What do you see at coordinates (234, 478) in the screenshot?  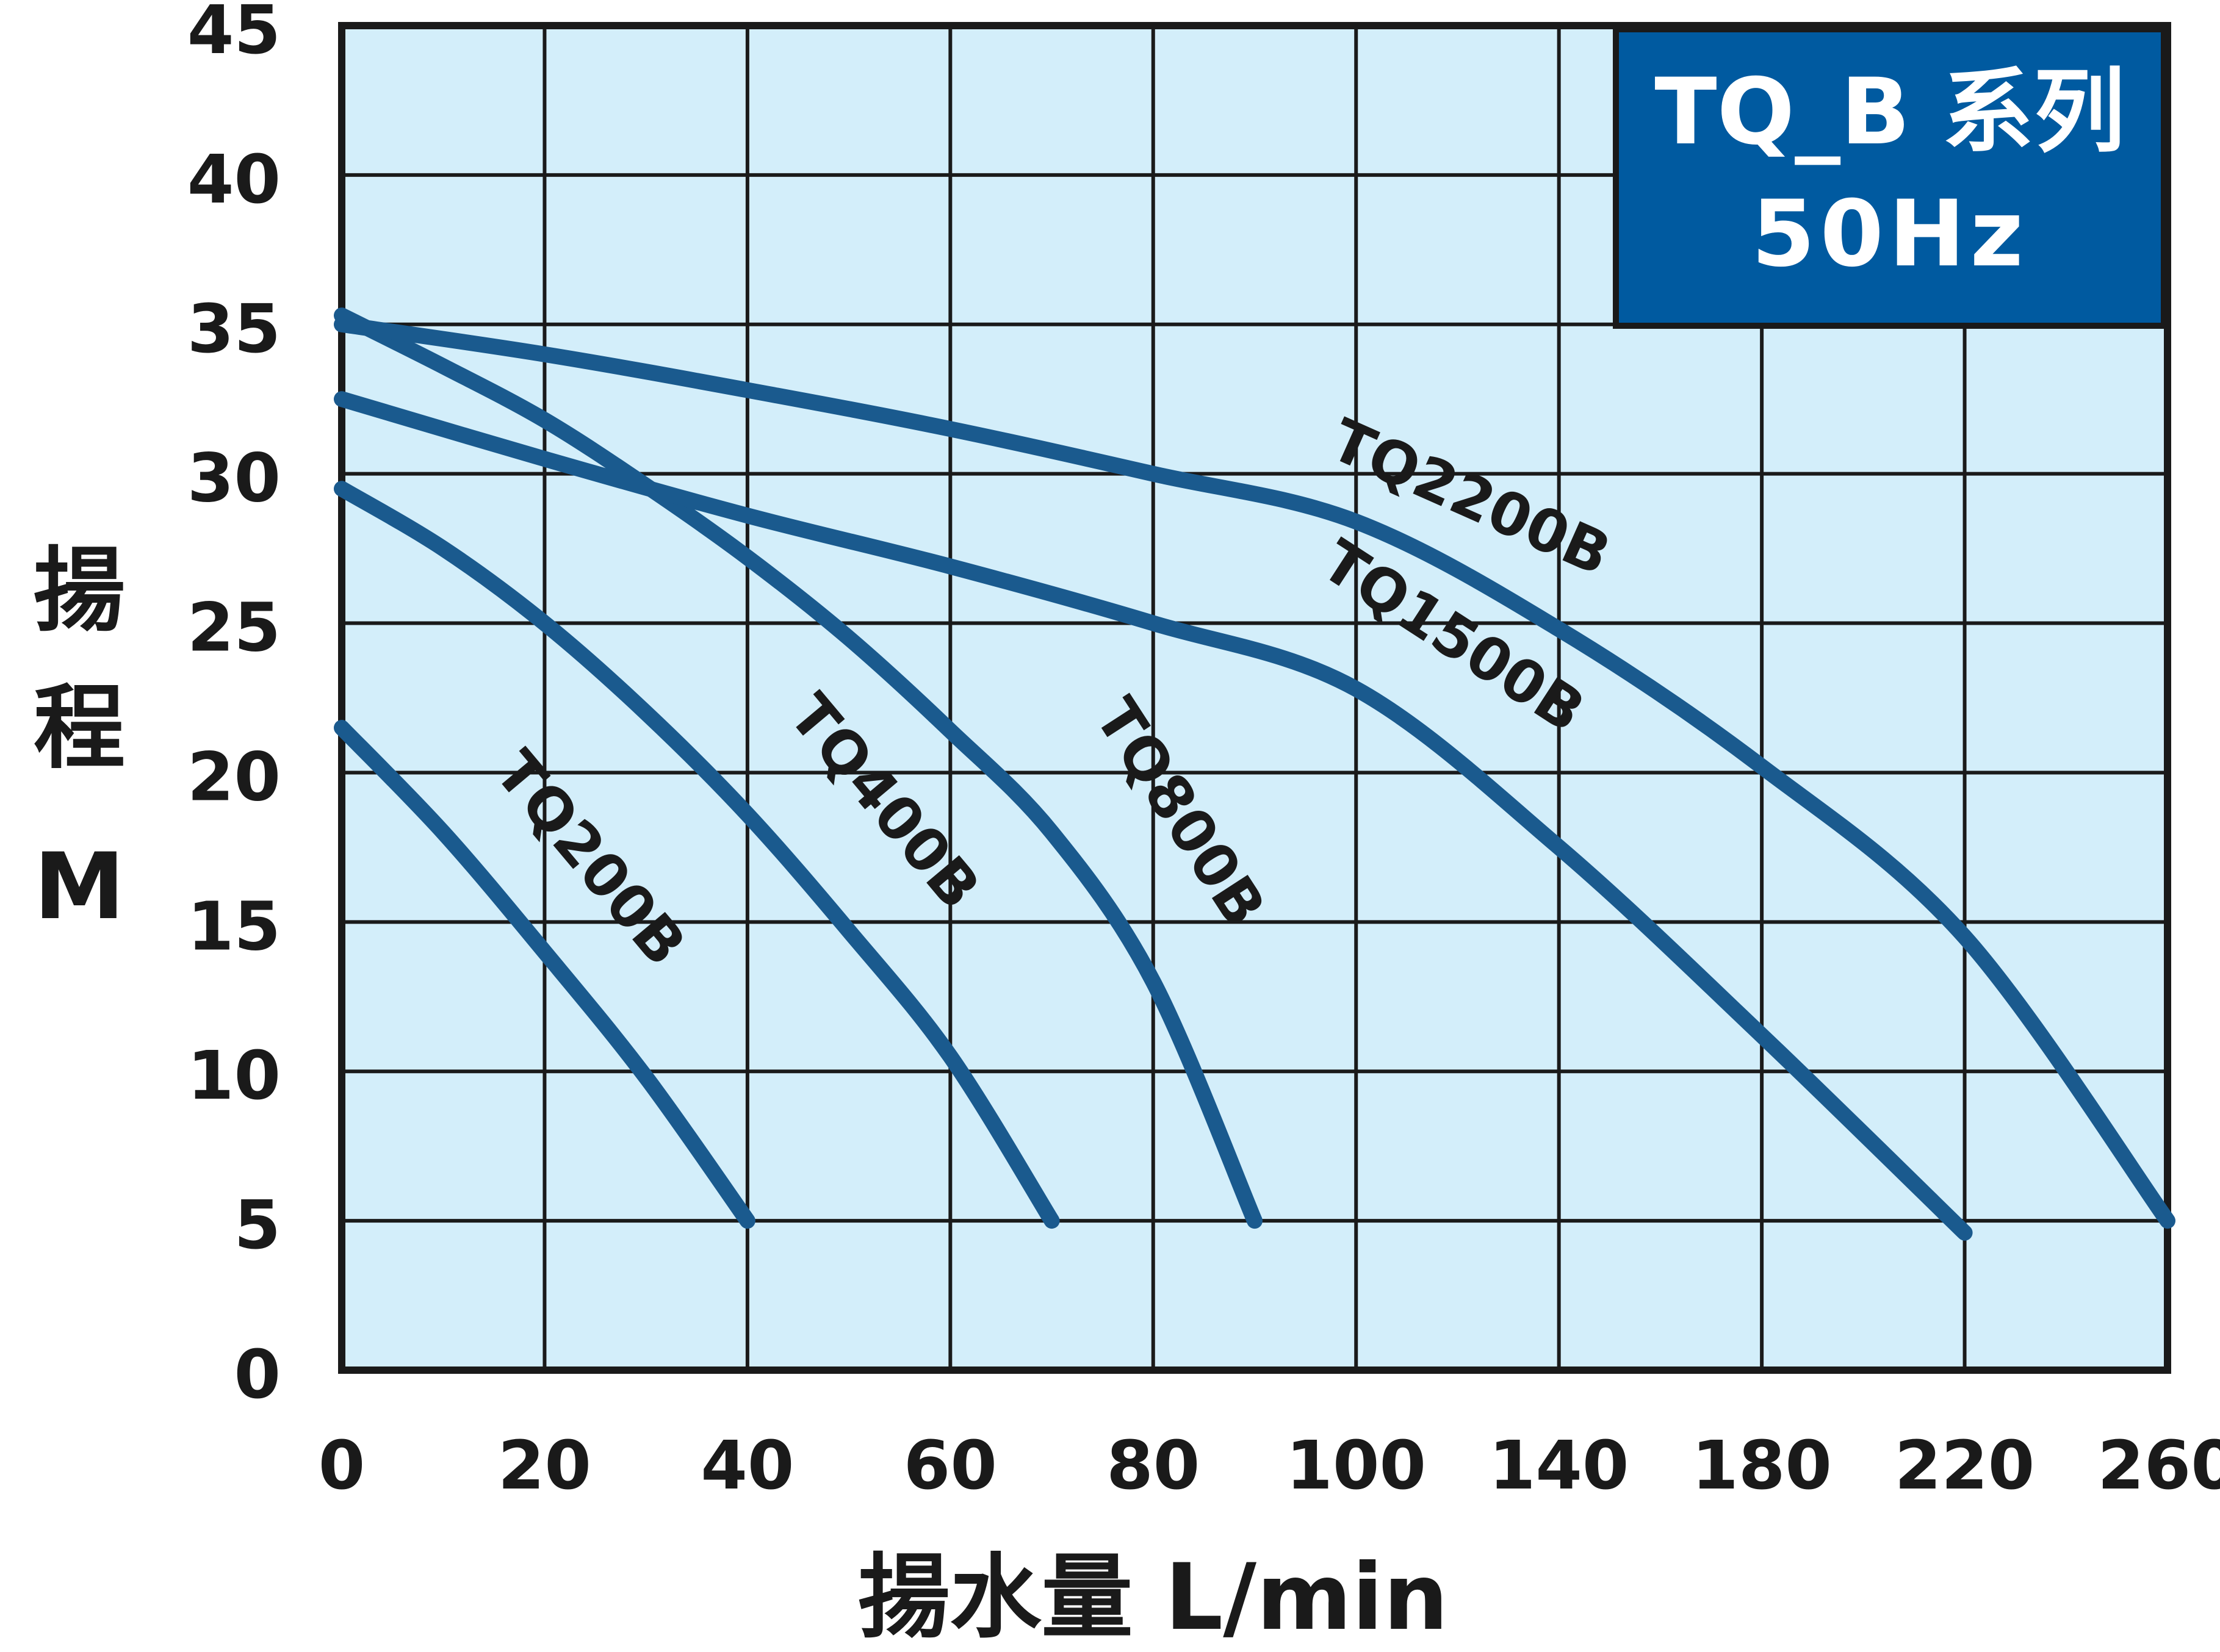 I see `y-tick-label: 30` at bounding box center [234, 478].